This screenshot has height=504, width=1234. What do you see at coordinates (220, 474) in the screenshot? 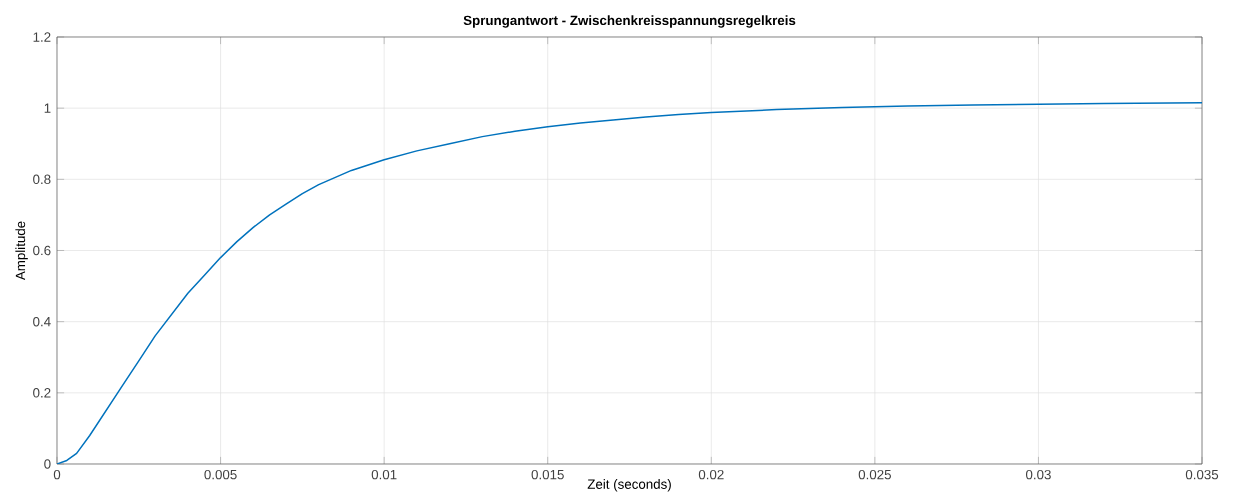
I see `x-tick-label: 0.005` at bounding box center [220, 474].